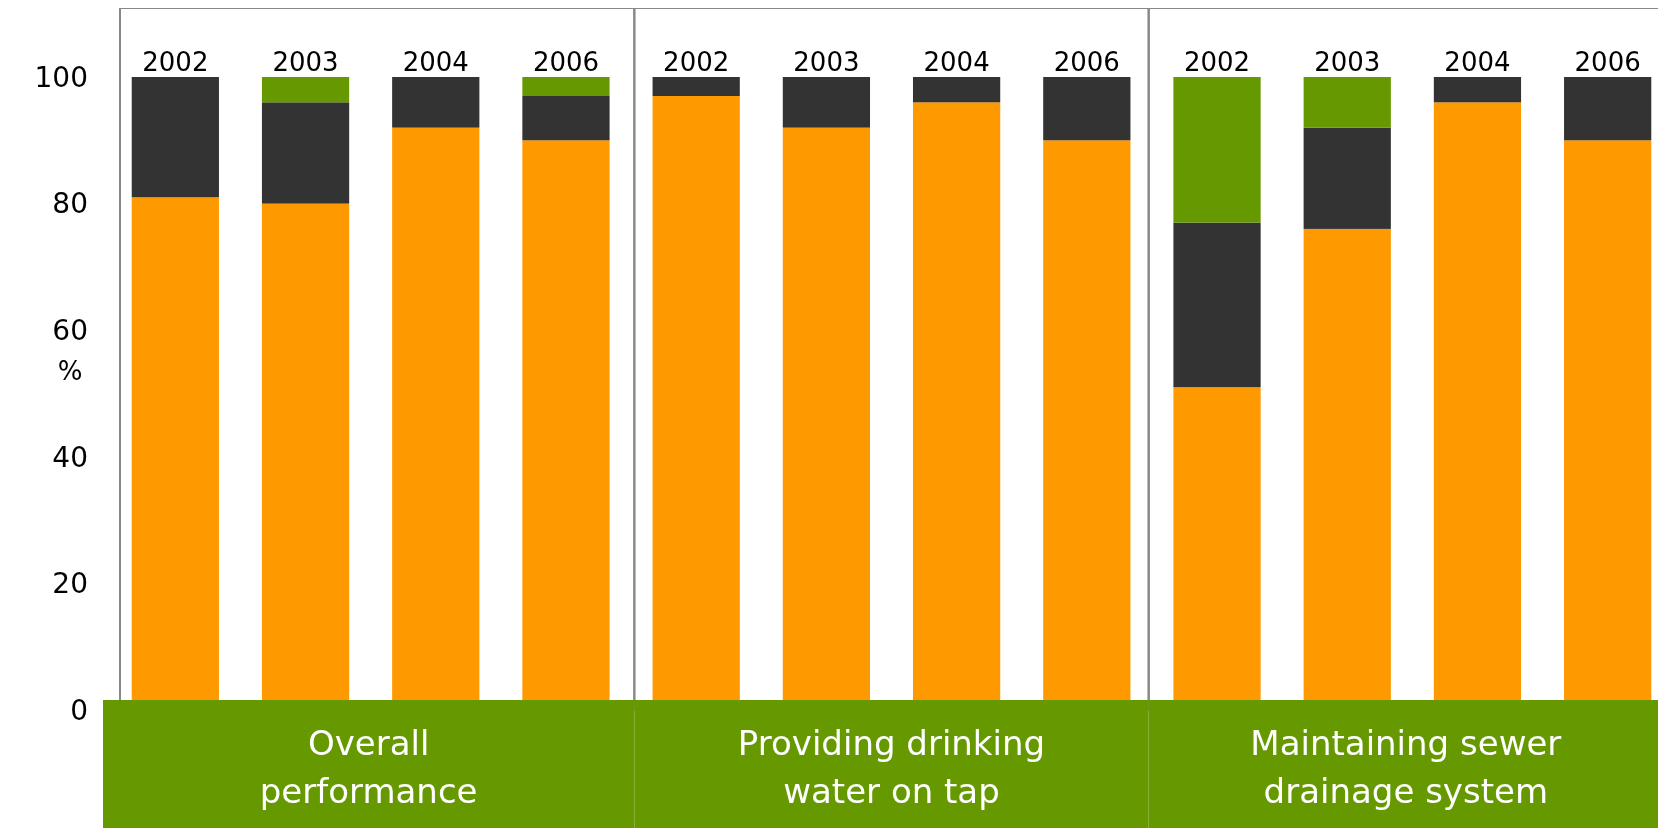  What do you see at coordinates (891, 767) in the screenshot?
I see `text: Providing drinking water on tap` at bounding box center [891, 767].